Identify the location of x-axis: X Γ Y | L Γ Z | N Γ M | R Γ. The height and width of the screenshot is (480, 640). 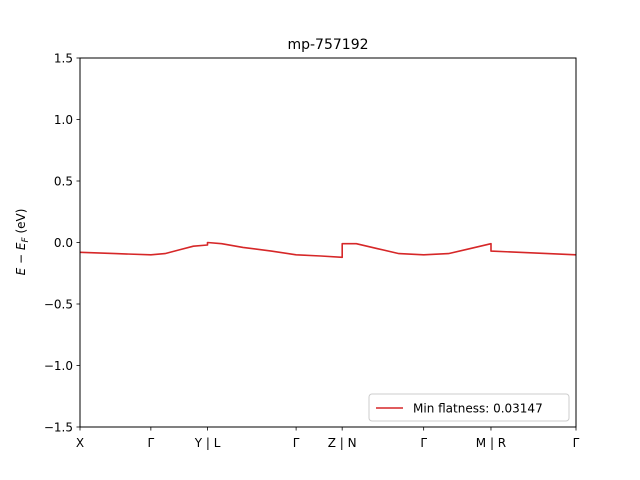
(328, 438).